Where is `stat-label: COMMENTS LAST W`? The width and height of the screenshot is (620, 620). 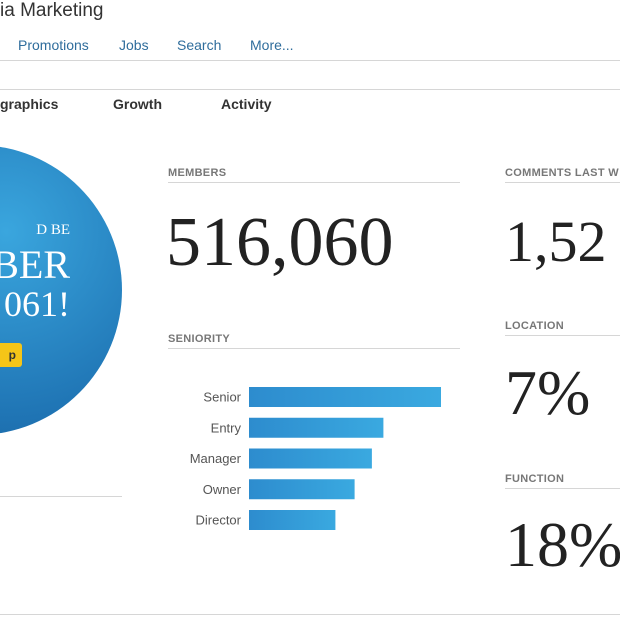 stat-label: COMMENTS LAST W is located at coordinates (562, 173).